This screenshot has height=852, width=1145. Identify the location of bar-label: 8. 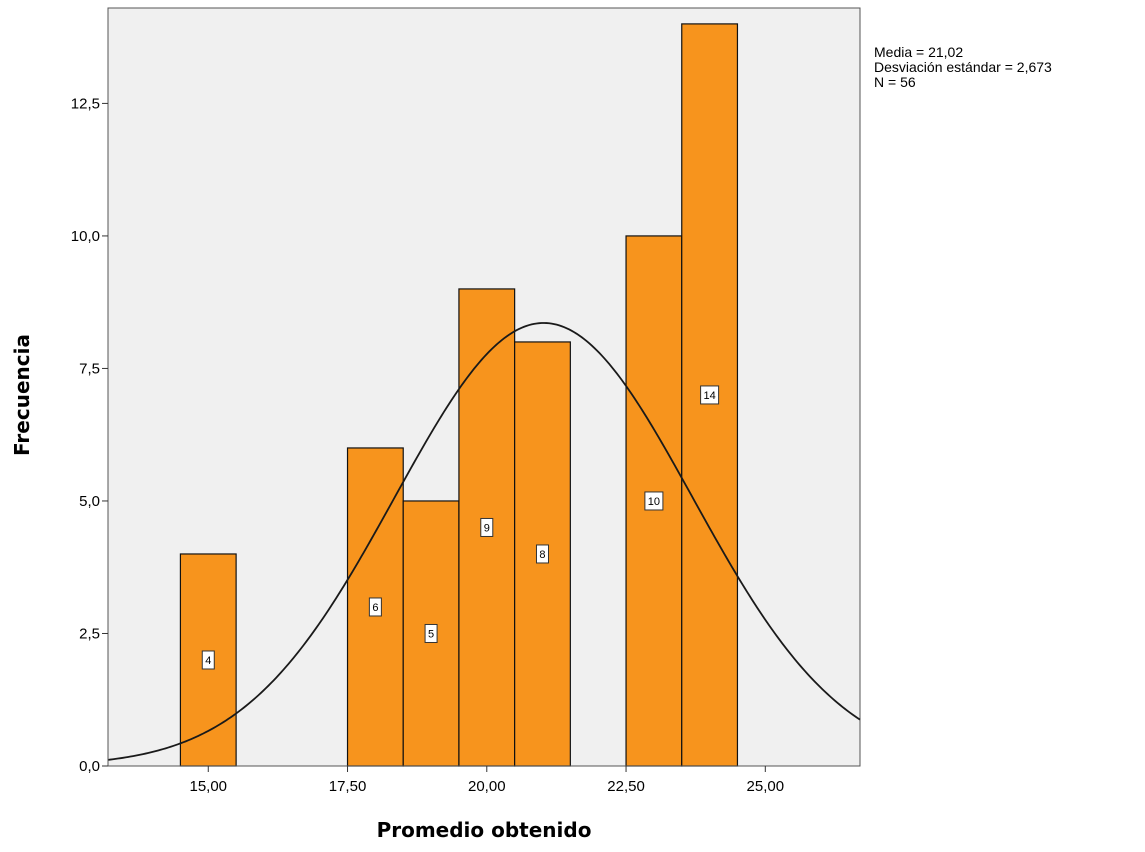
(542, 555).